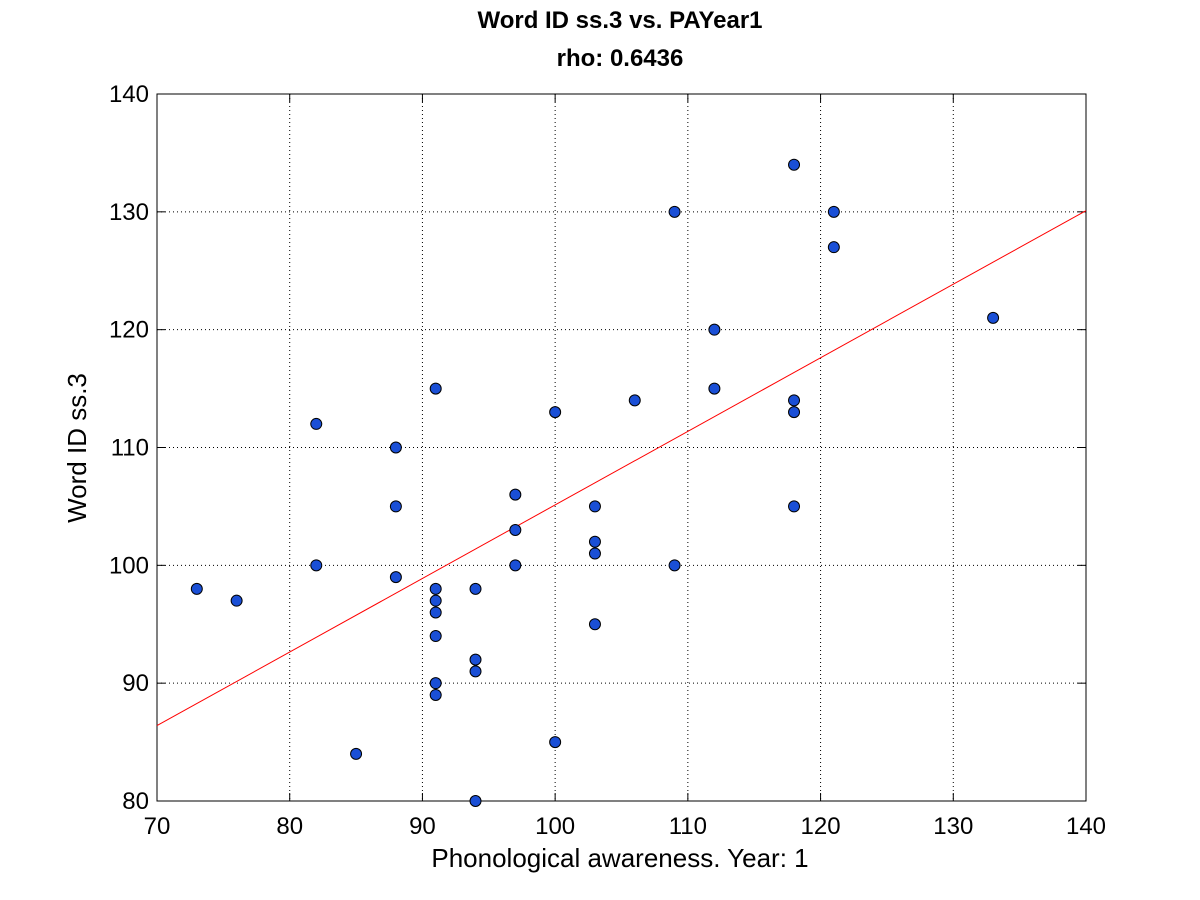 This screenshot has height=900, width=1200. Describe the element at coordinates (129, 94) in the screenshot. I see `y-tick-label: 140` at that location.